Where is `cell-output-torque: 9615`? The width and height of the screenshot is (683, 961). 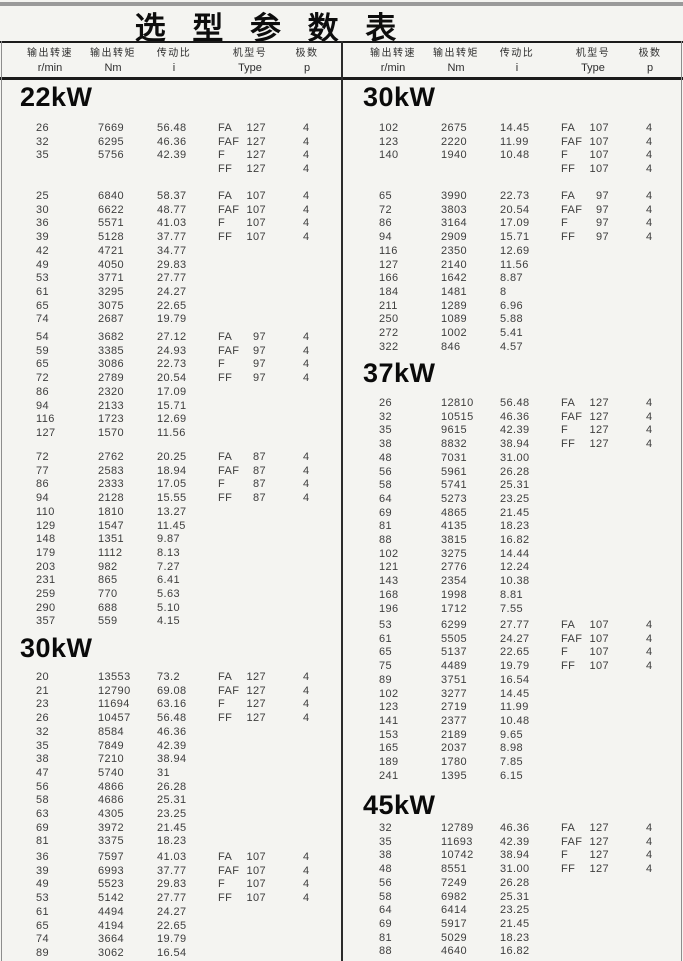 cell-output-torque: 9615 is located at coordinates (454, 430).